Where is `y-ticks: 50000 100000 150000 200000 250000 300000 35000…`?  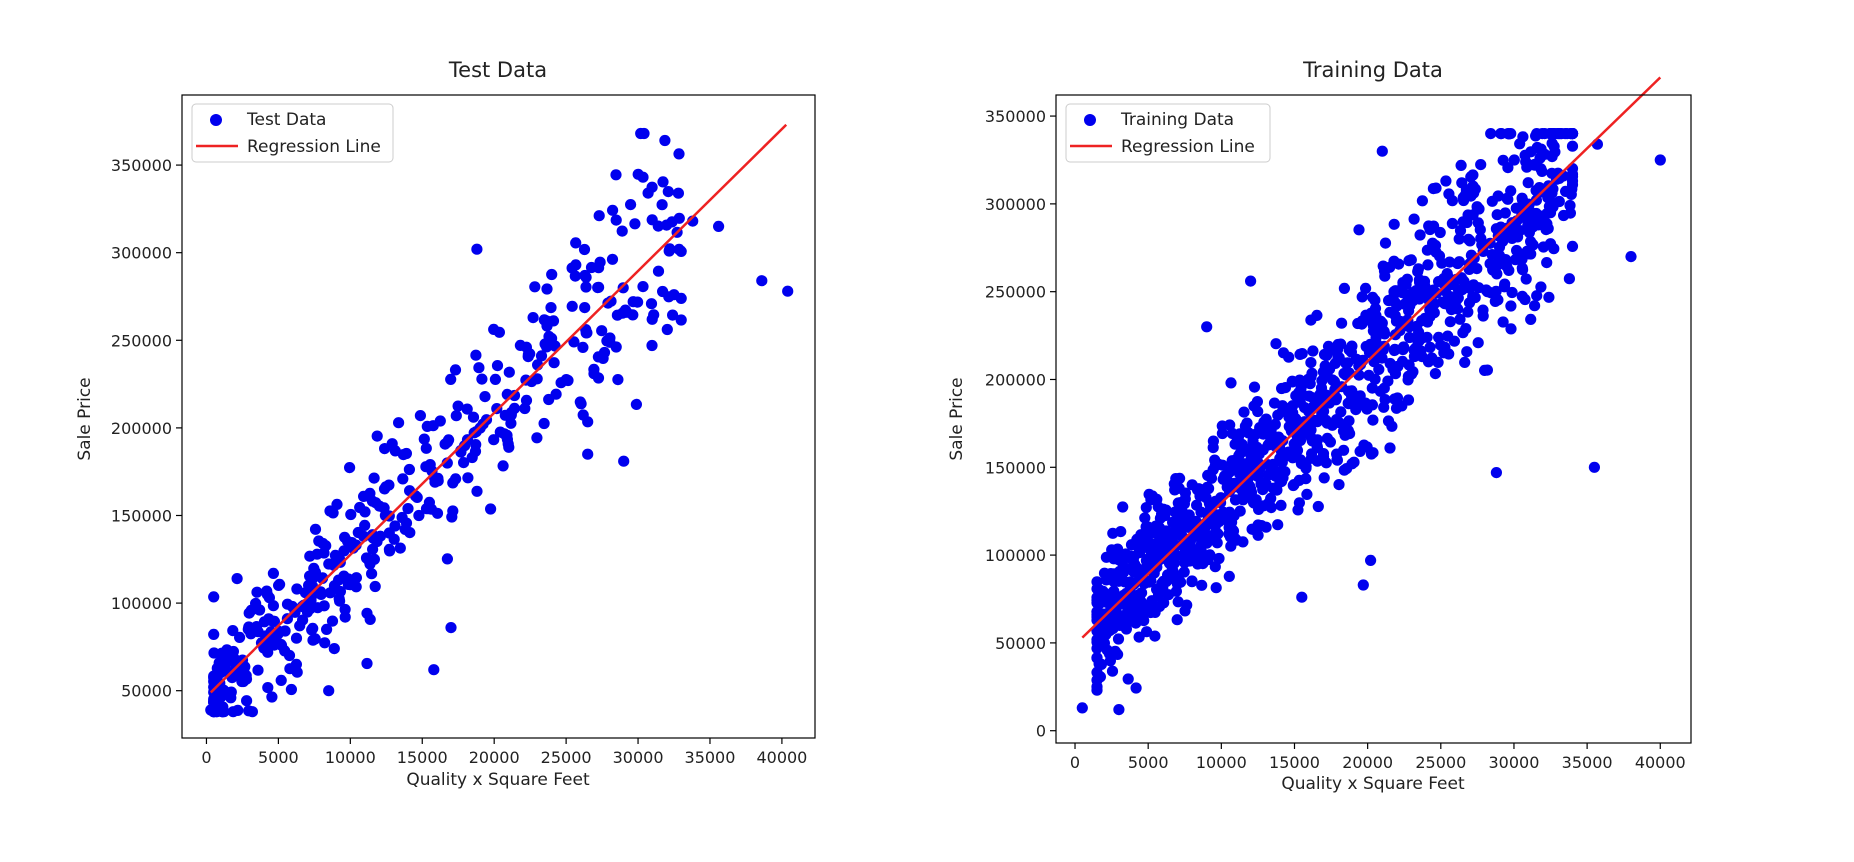
y-ticks: 50000 100000 150000 200000 250000 300000 35000… is located at coordinates (146, 428).